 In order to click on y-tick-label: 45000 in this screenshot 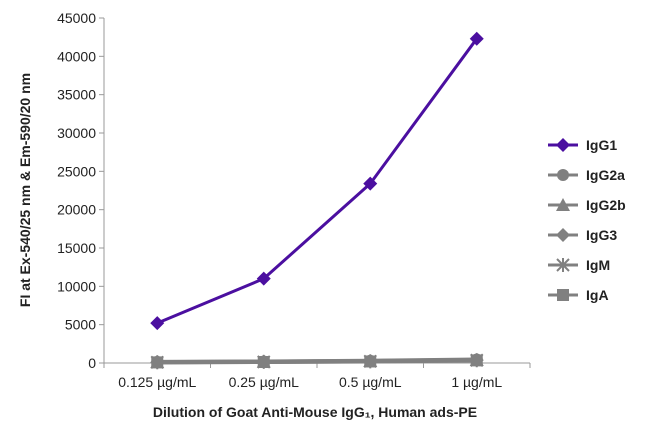, I will do `click(76, 18)`.